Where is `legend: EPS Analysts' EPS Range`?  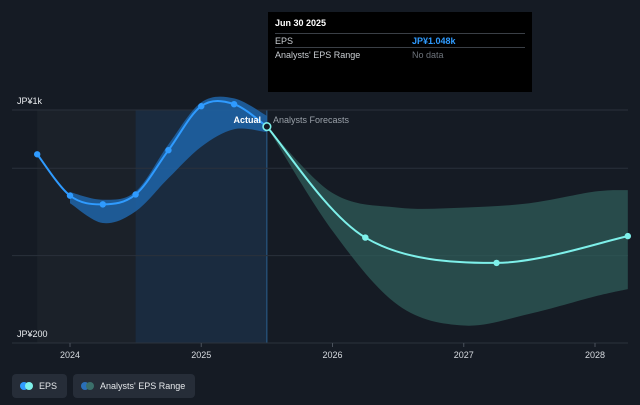 legend: EPS Analysts' EPS Range is located at coordinates (104, 386).